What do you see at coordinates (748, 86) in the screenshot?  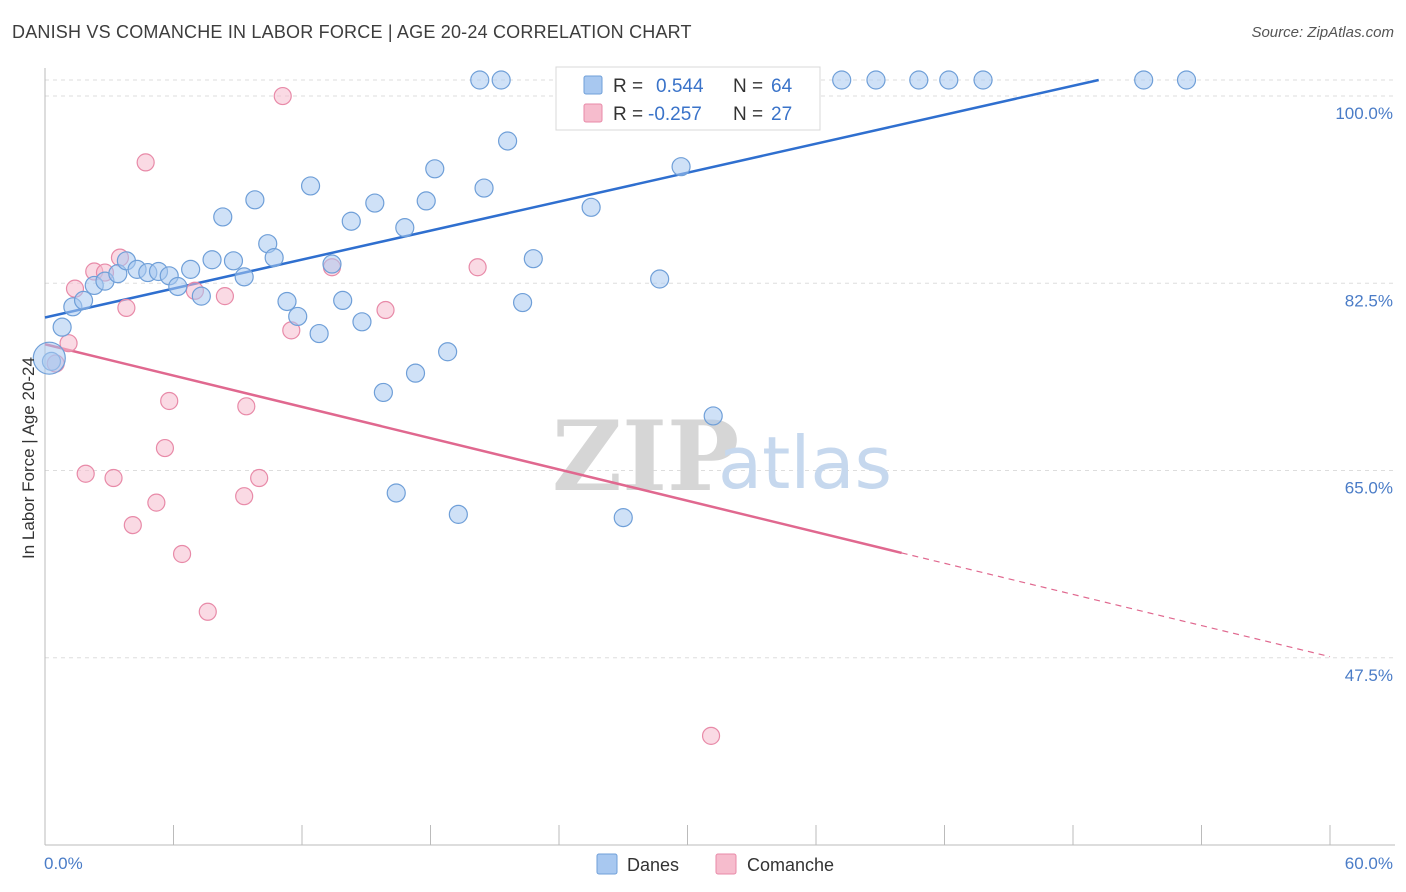 I see `legend-n-label-danes: N =` at bounding box center [748, 86].